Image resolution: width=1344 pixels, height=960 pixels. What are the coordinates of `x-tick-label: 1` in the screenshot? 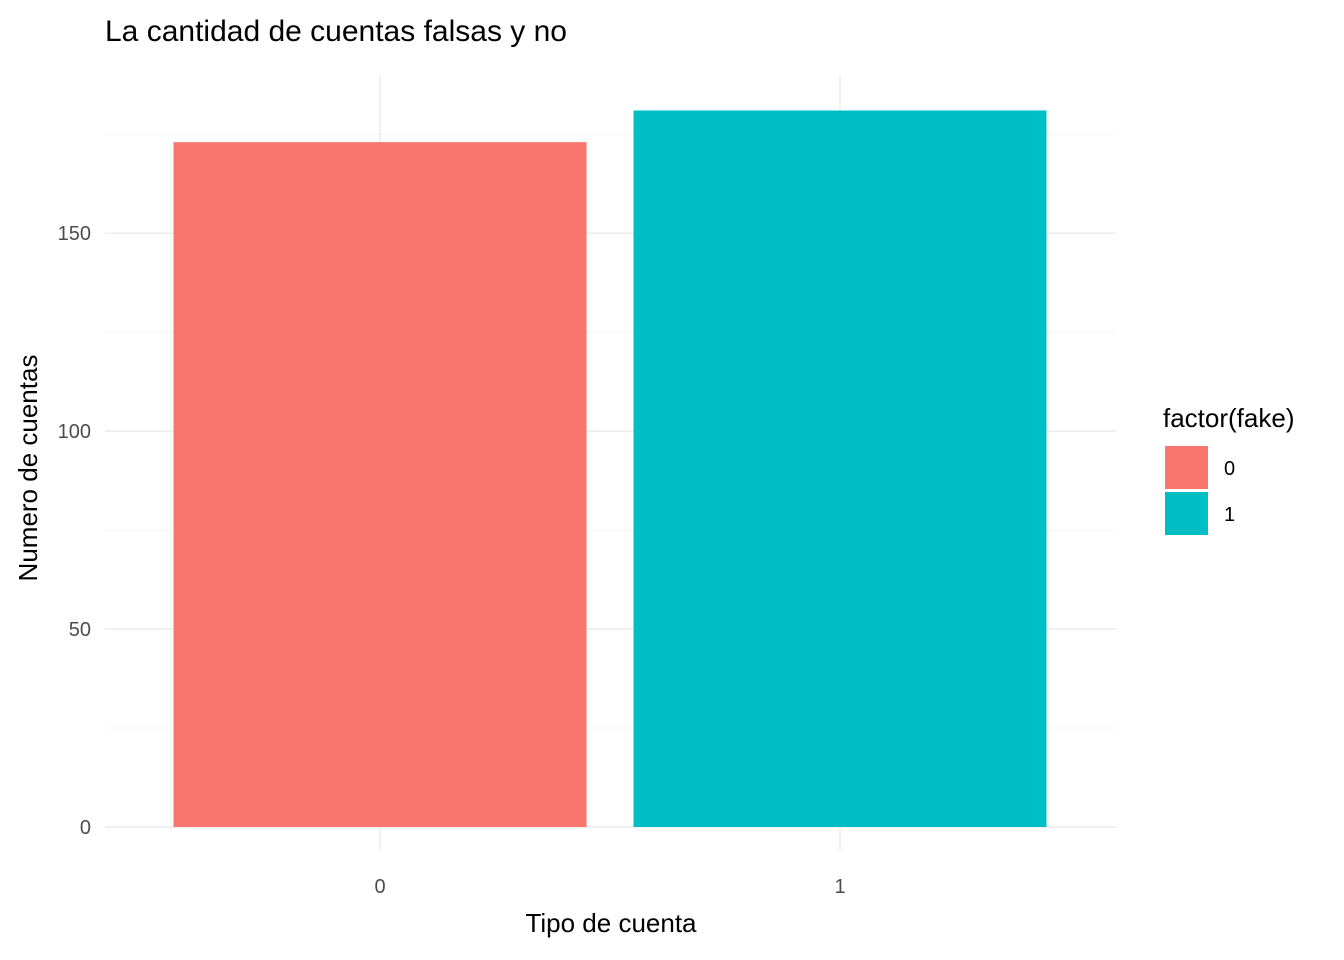 It's located at (839, 887).